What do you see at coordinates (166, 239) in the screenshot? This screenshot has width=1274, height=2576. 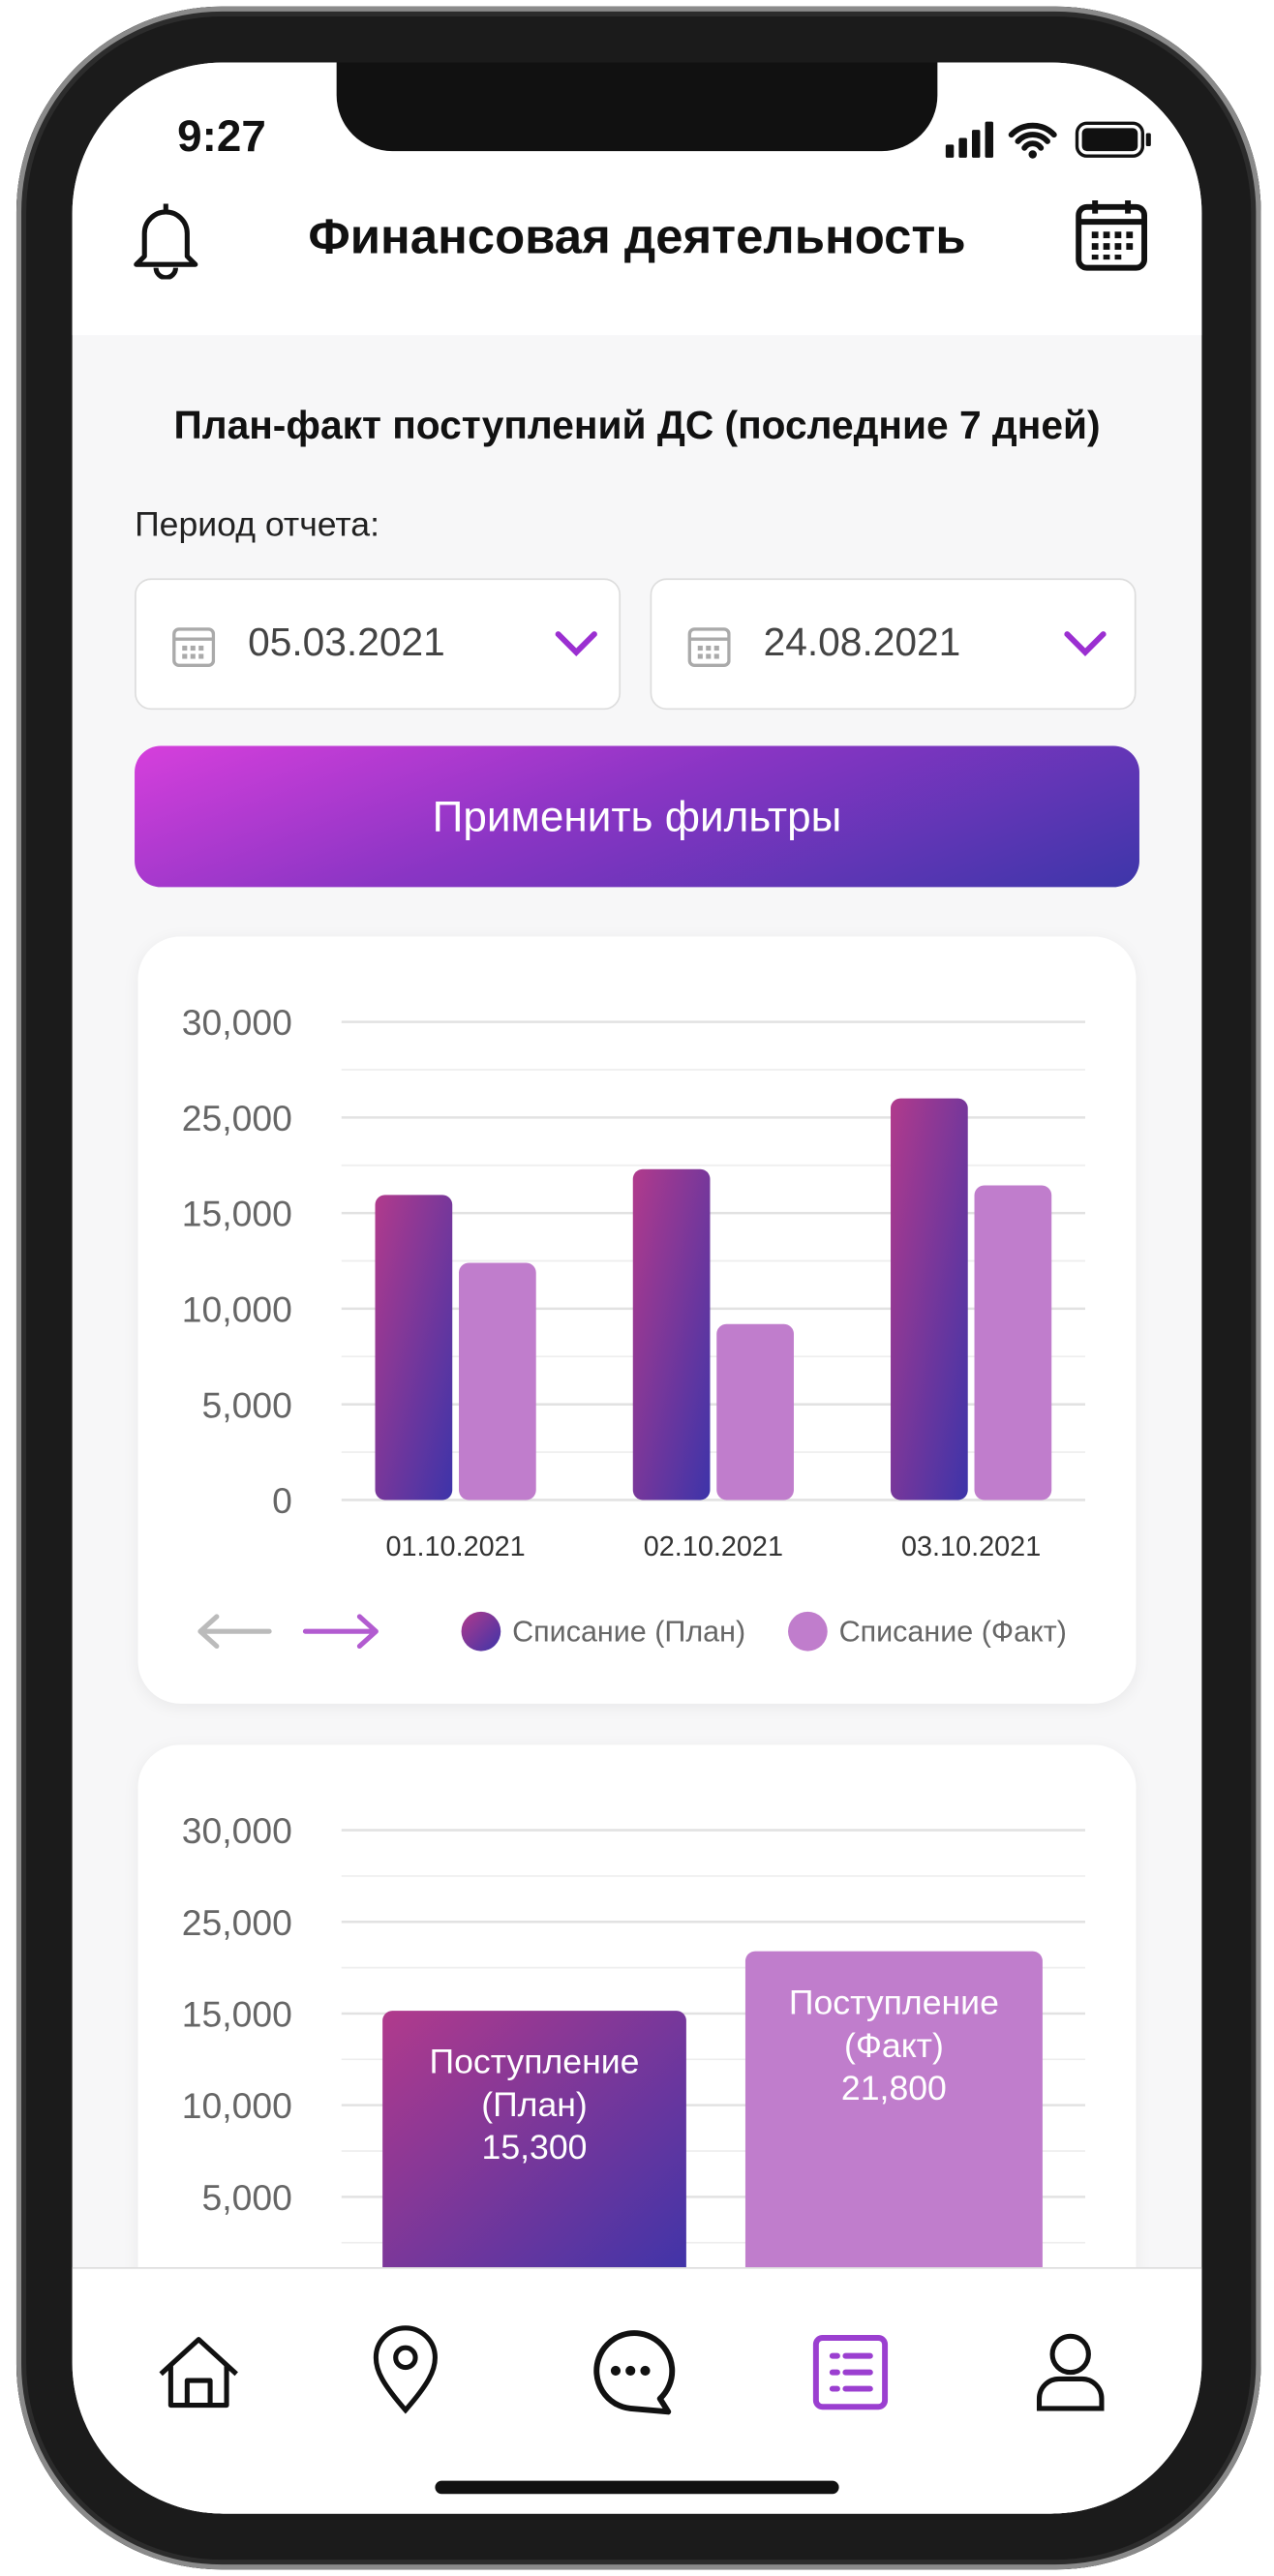 I see `bell-icon` at bounding box center [166, 239].